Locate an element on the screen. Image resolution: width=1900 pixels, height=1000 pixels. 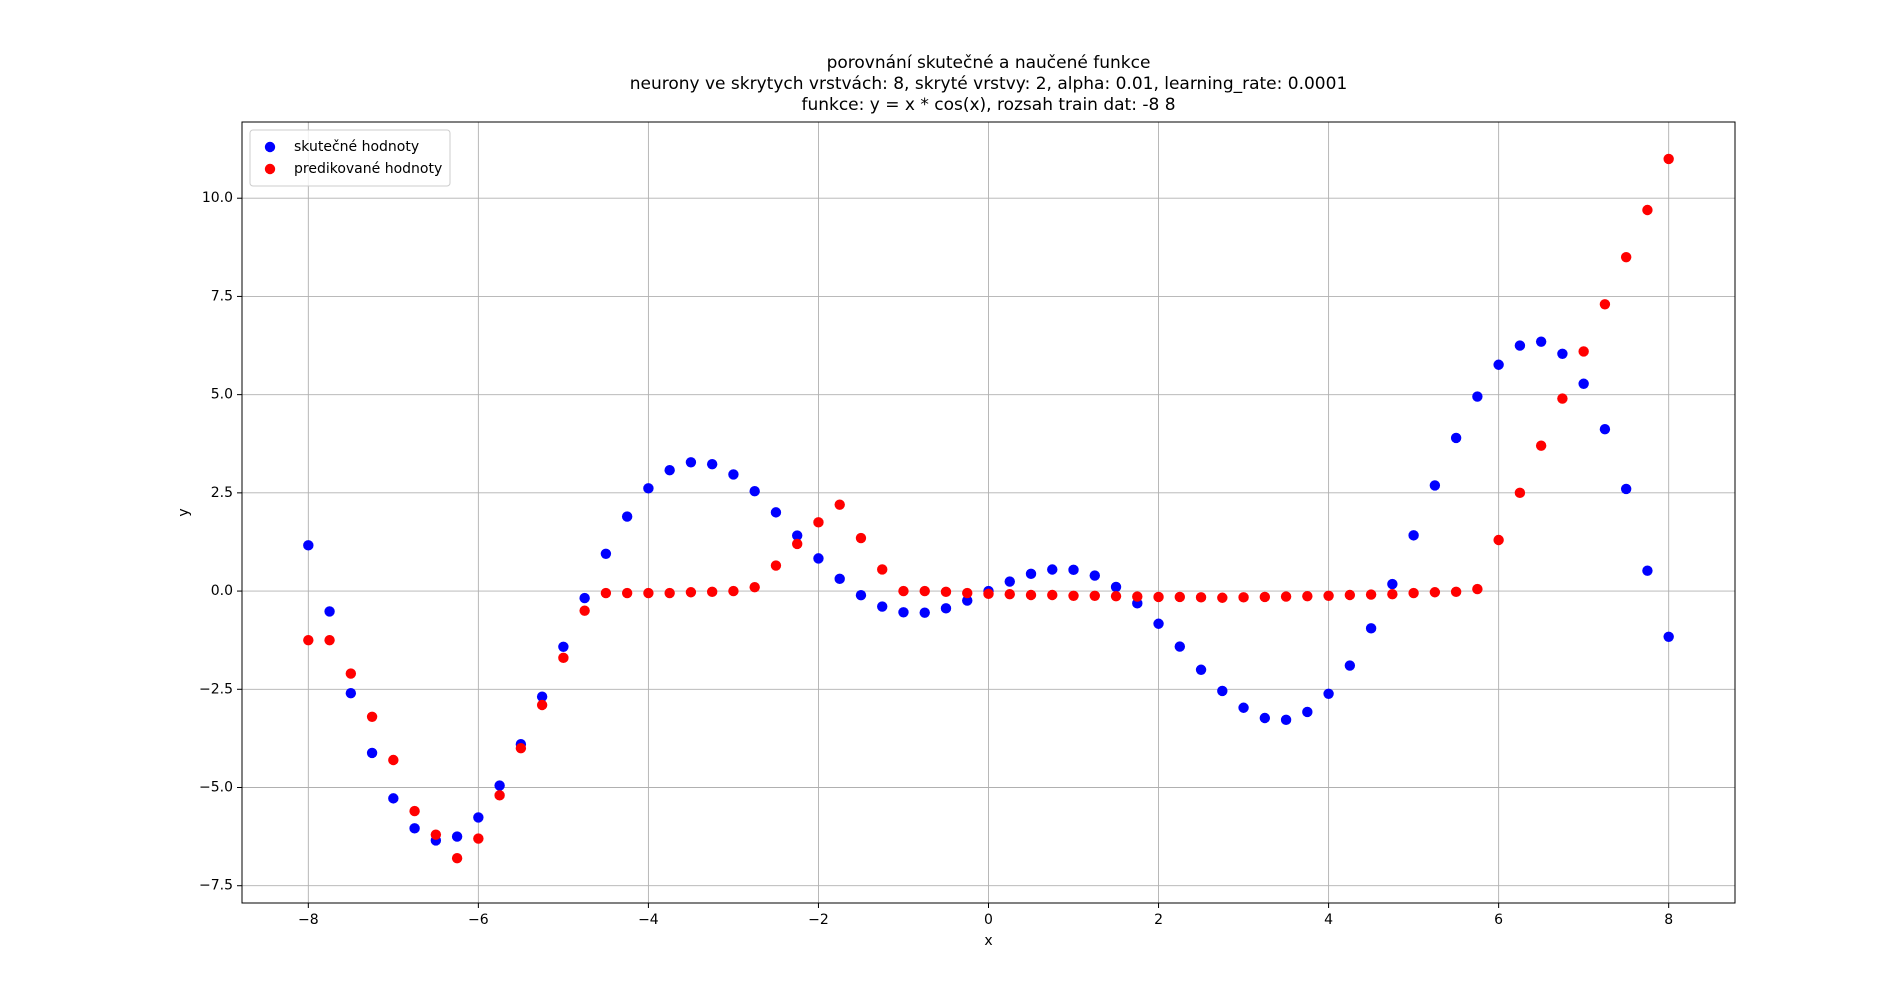
x-tick-label: −2 is located at coordinates (818, 920).